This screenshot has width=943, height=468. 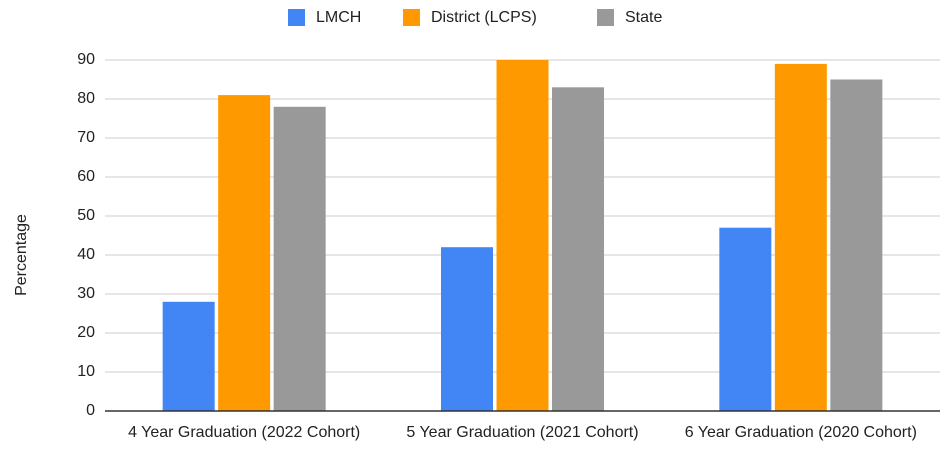 I want to click on y-tick-label: 80, so click(x=86, y=98).